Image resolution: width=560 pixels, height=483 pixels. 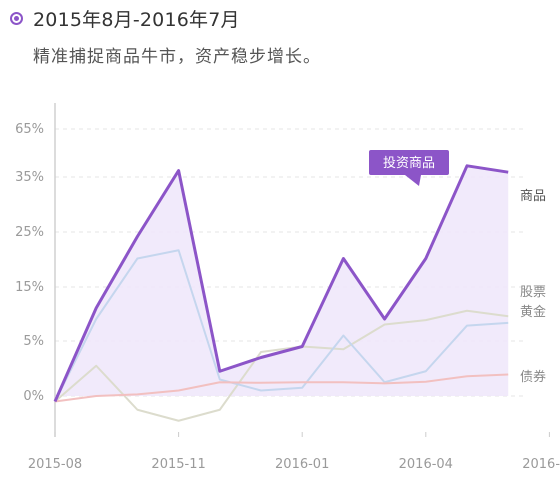 What do you see at coordinates (413, 180) in the screenshot?
I see `callout-pointer` at bounding box center [413, 180].